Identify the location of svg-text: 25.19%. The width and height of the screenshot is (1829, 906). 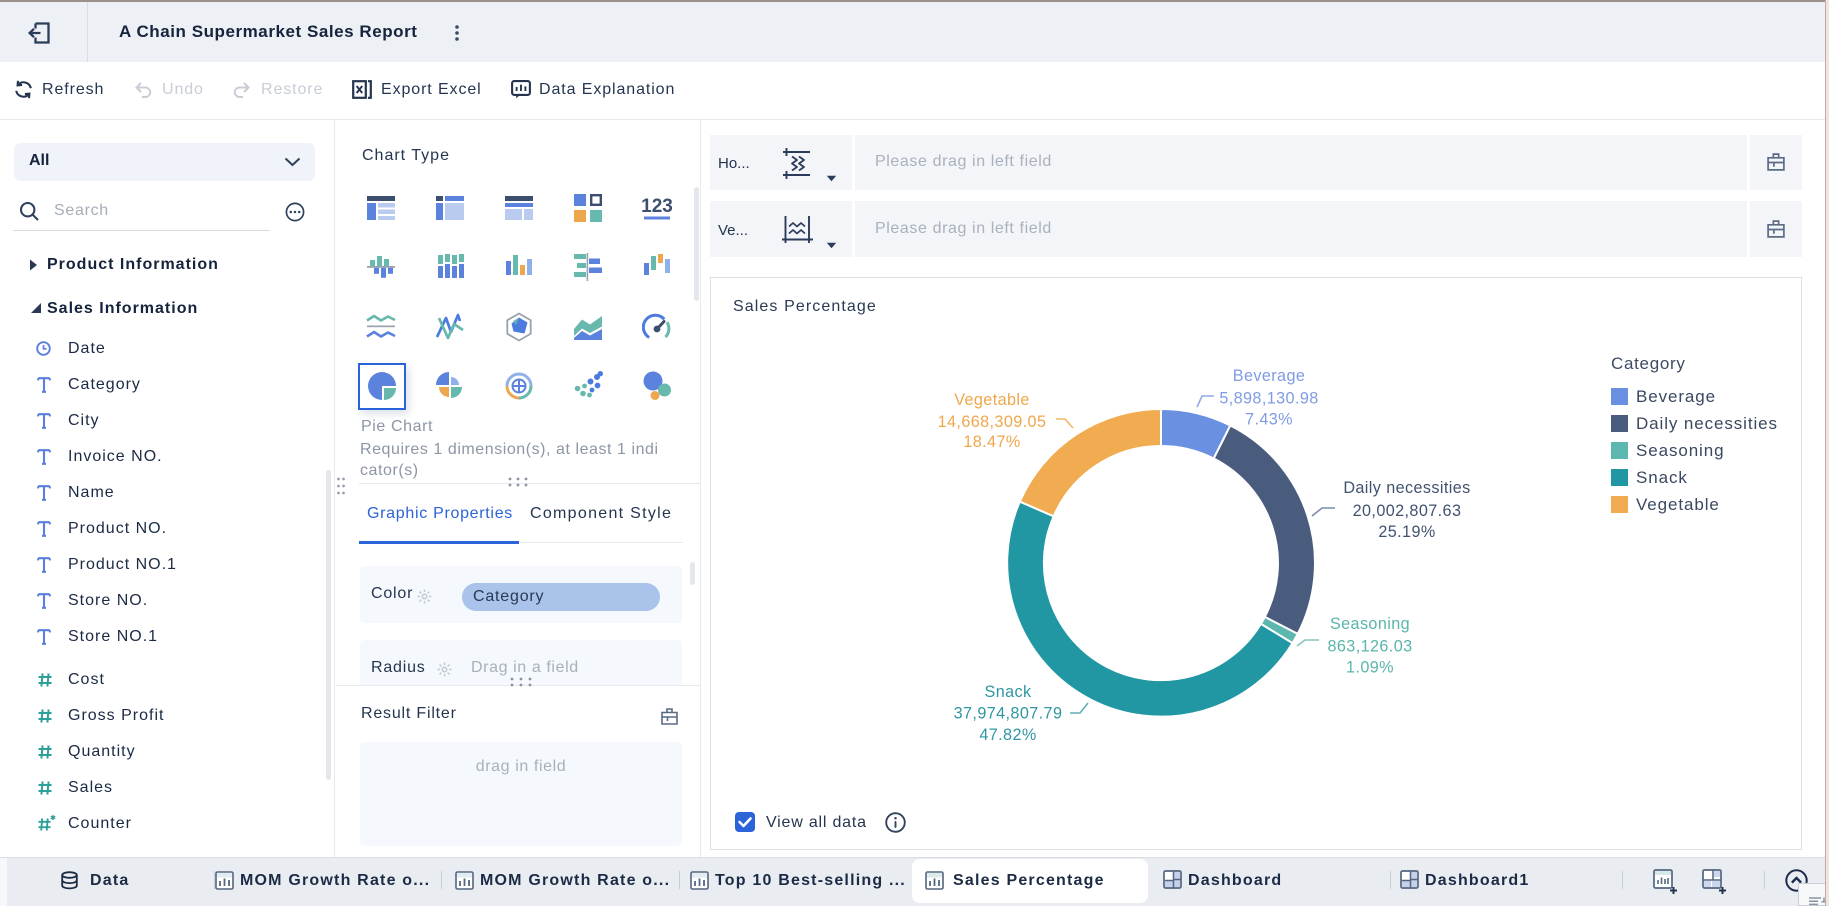
(1406, 532).